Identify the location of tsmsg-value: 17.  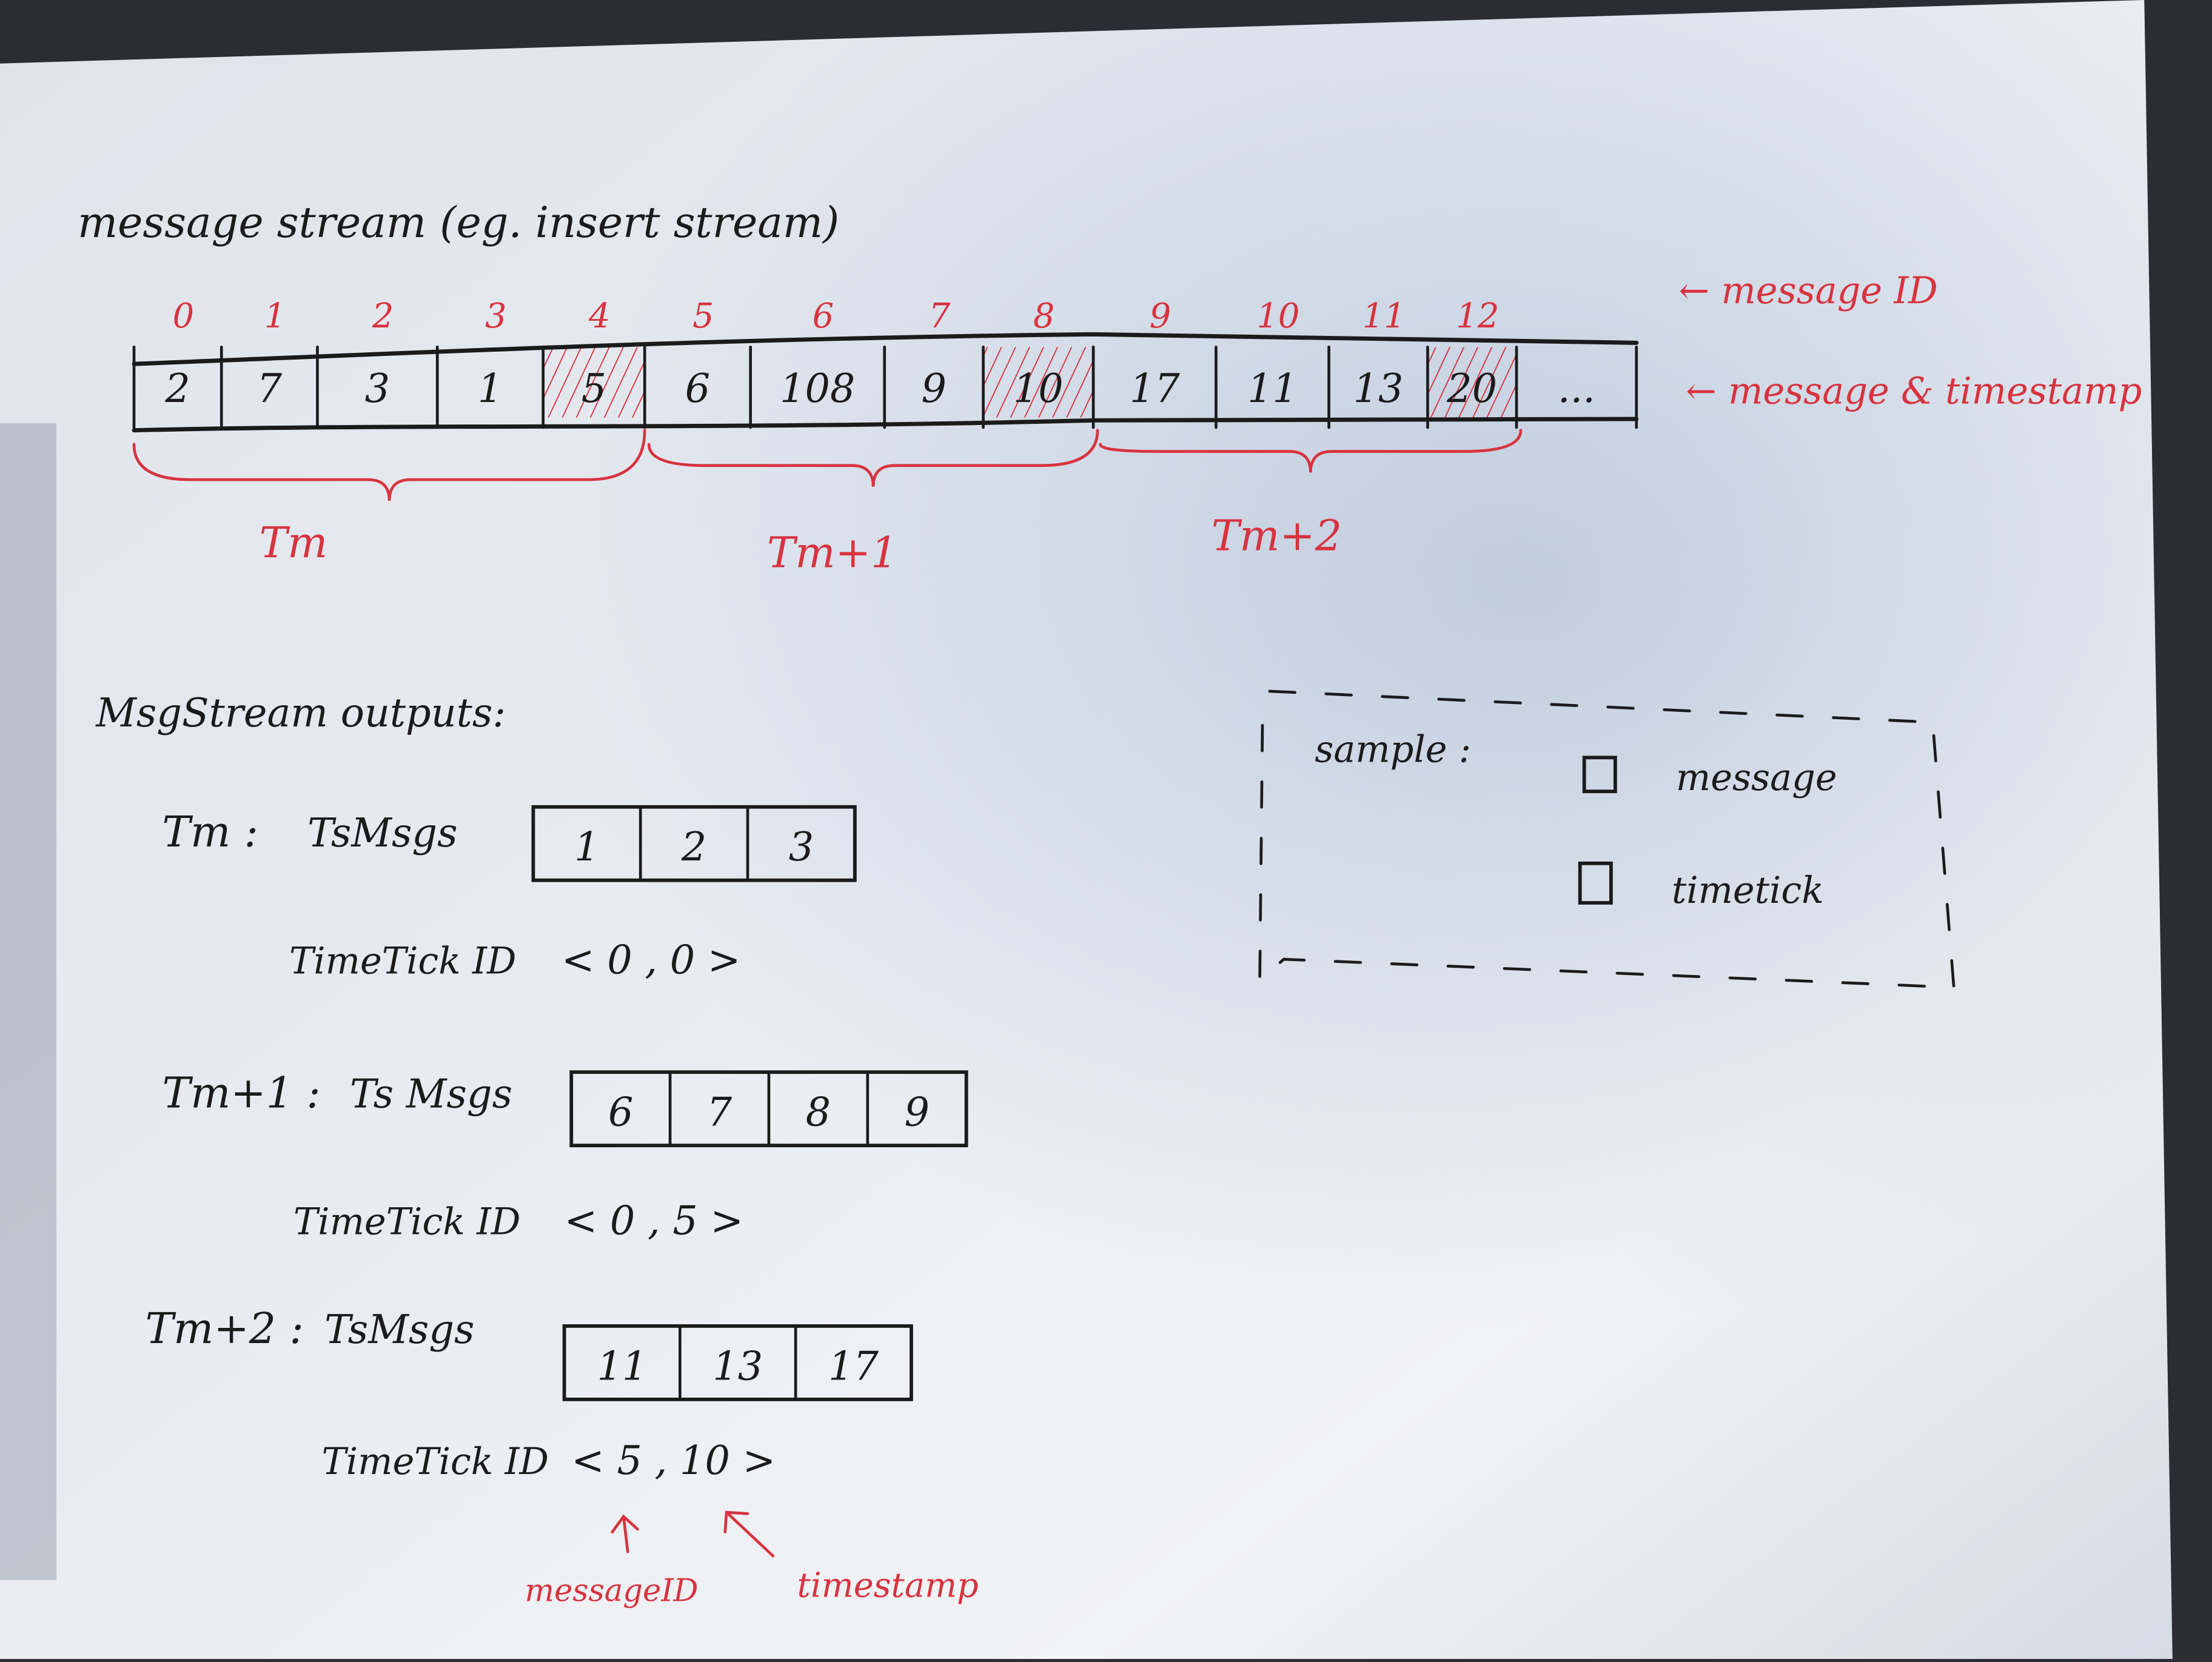
(854, 1366).